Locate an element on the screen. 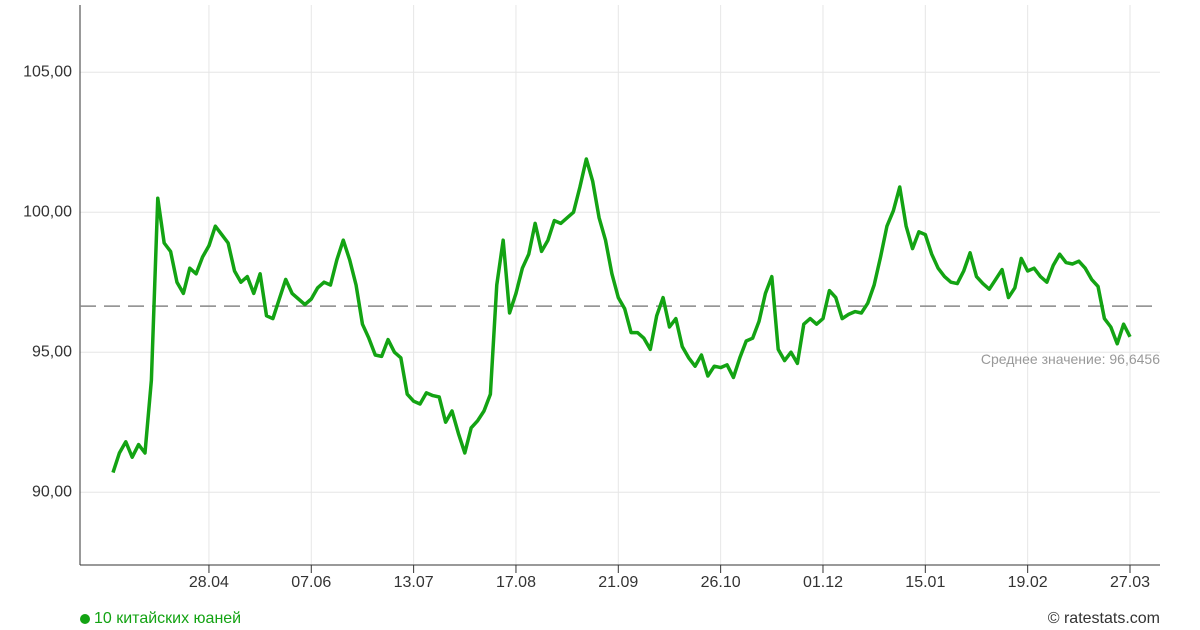 The height and width of the screenshot is (630, 1200). legend-label: 10 китайских юаней is located at coordinates (167, 618).